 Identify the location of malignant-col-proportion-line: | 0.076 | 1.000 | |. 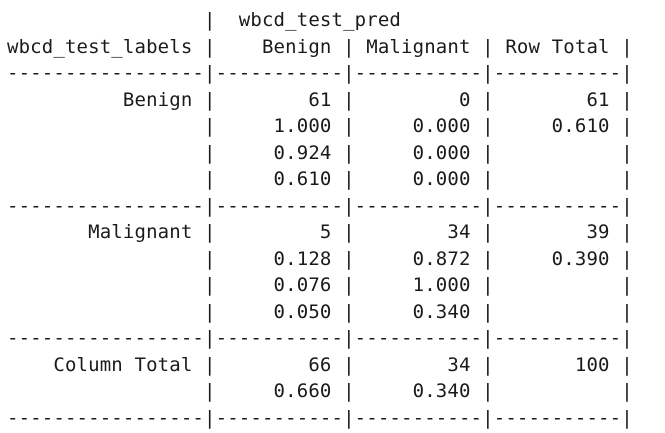
(320, 285).